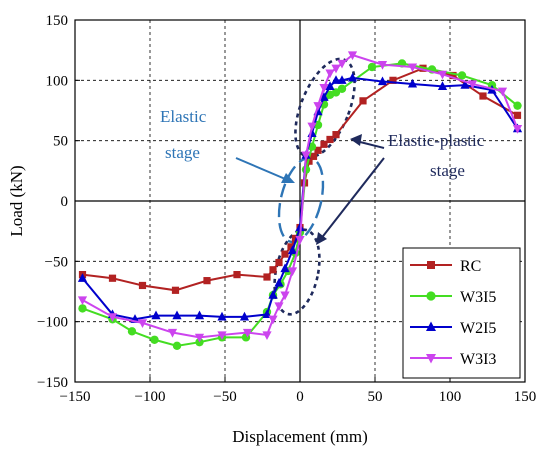 This screenshot has width=550, height=453. What do you see at coordinates (450, 397) in the screenshot?
I see `x-tick-label: 100` at bounding box center [450, 397].